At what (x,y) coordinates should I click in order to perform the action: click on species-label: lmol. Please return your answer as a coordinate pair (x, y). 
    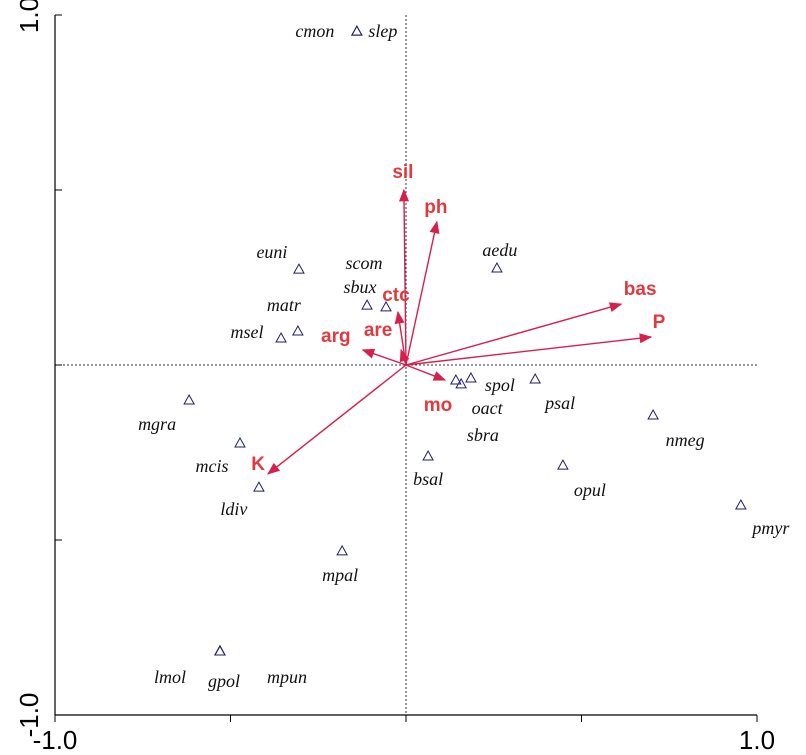
    Looking at the image, I should click on (170, 677).